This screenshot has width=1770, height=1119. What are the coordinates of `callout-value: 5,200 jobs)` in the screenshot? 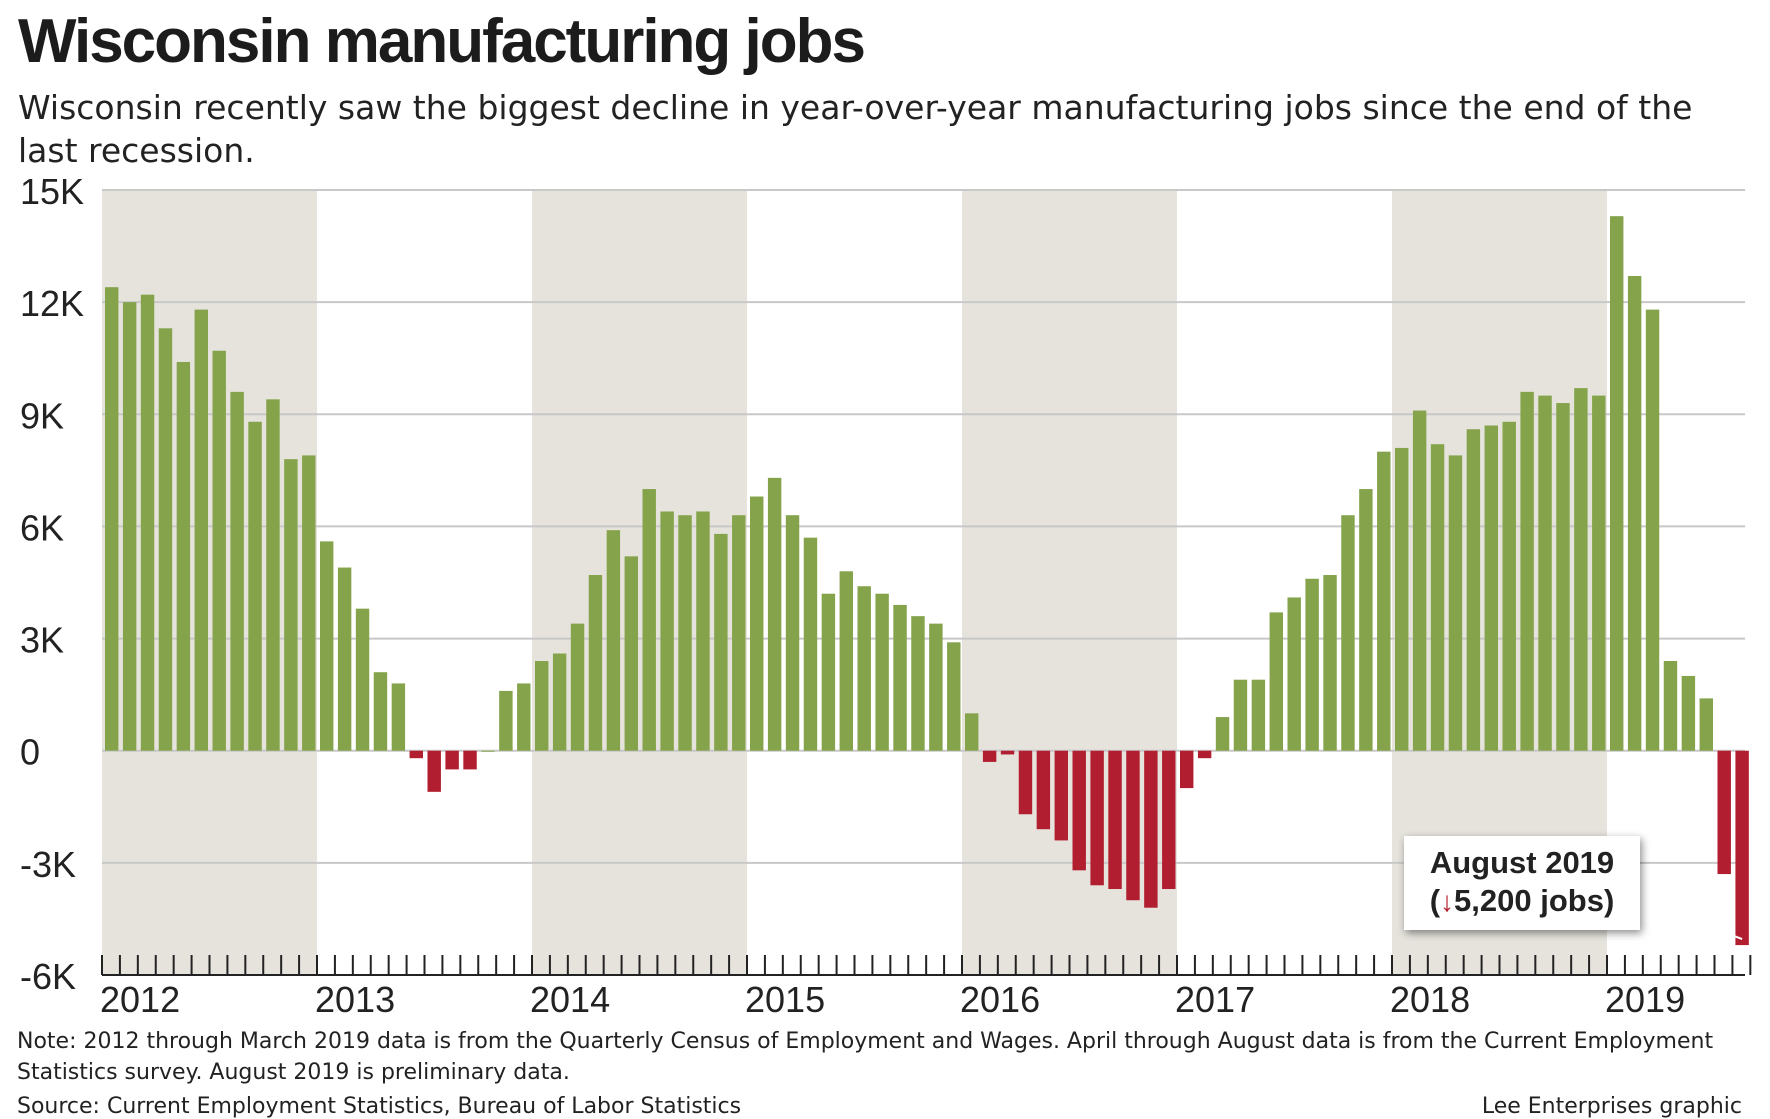 It's located at (1534, 900).